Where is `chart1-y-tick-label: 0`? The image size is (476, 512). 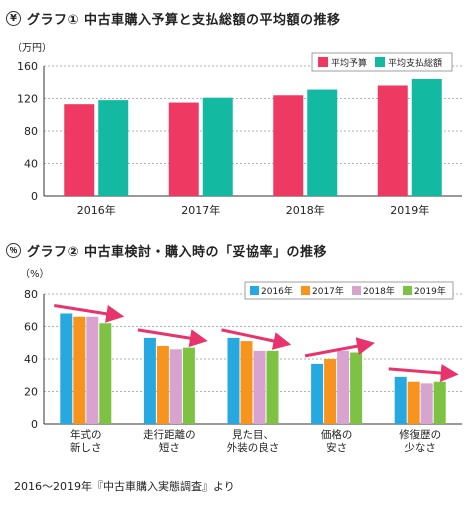
chart1-y-tick-label: 0 is located at coordinates (34, 196).